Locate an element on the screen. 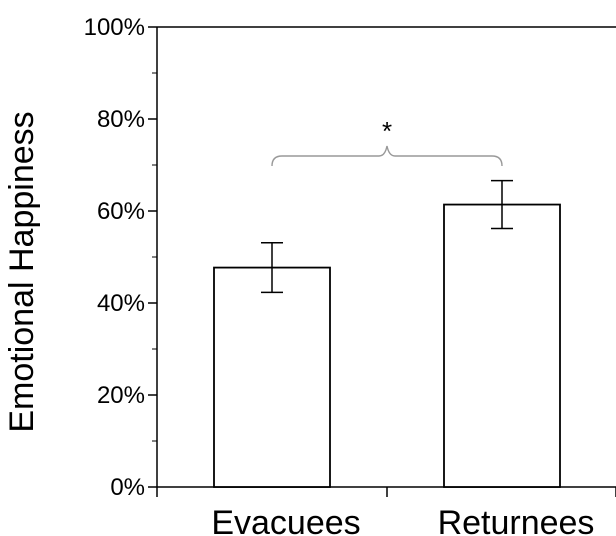 The image size is (616, 536). error-bars is located at coordinates (387, 236).